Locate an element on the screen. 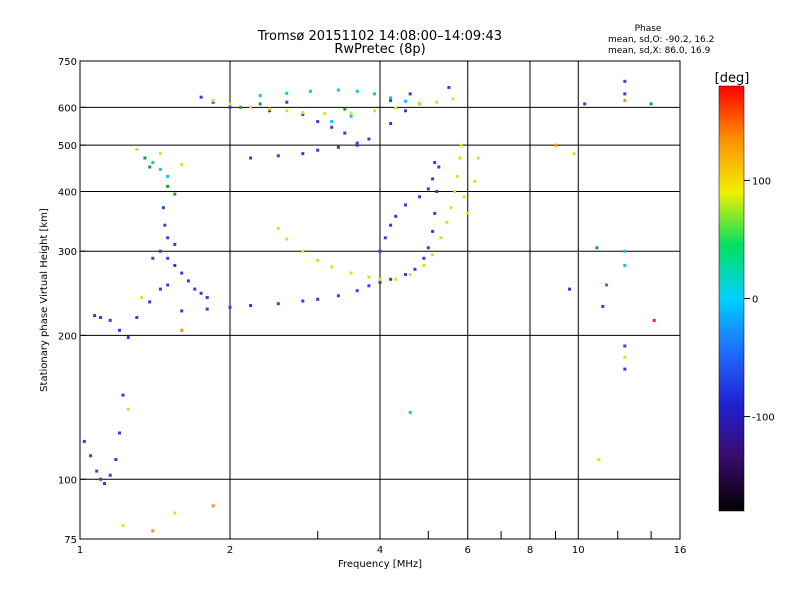 Image resolution: width=800 pixels, height=600 pixels. colorbar-tick-label: 0 is located at coordinates (755, 300).